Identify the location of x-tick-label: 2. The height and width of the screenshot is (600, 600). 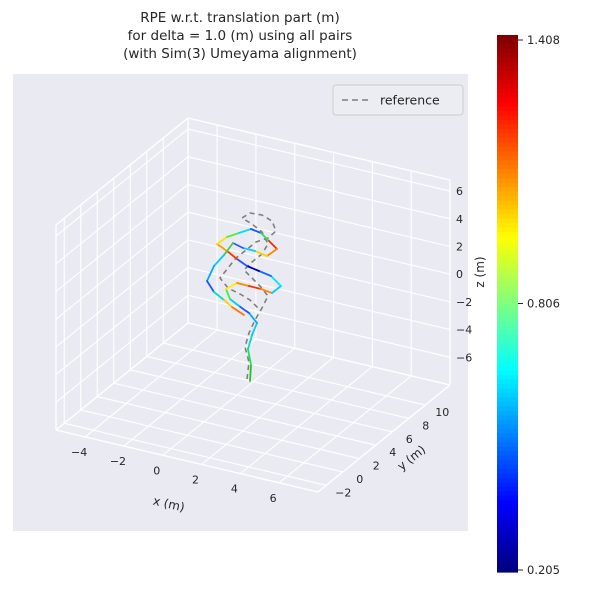
(195, 479).